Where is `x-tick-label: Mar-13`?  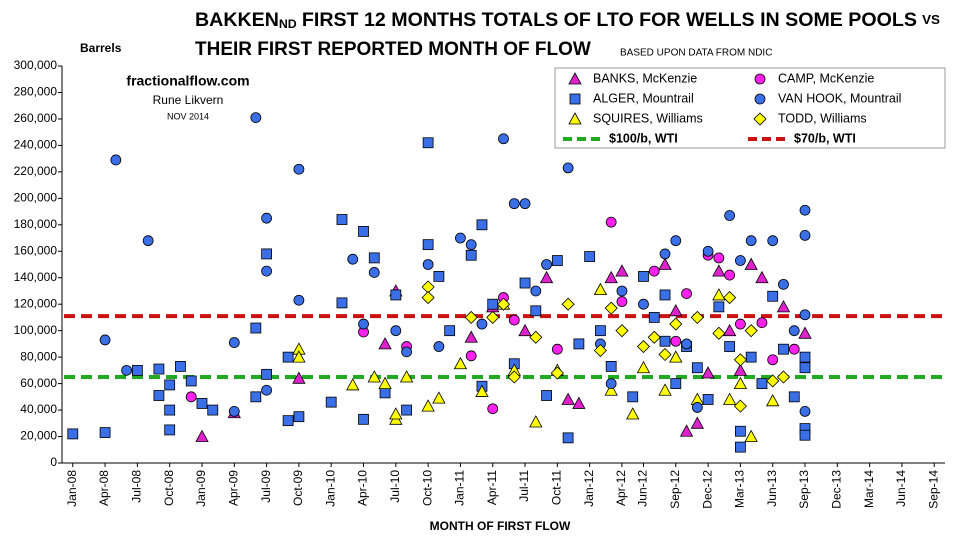 x-tick-label: Mar-13 is located at coordinates (740, 489).